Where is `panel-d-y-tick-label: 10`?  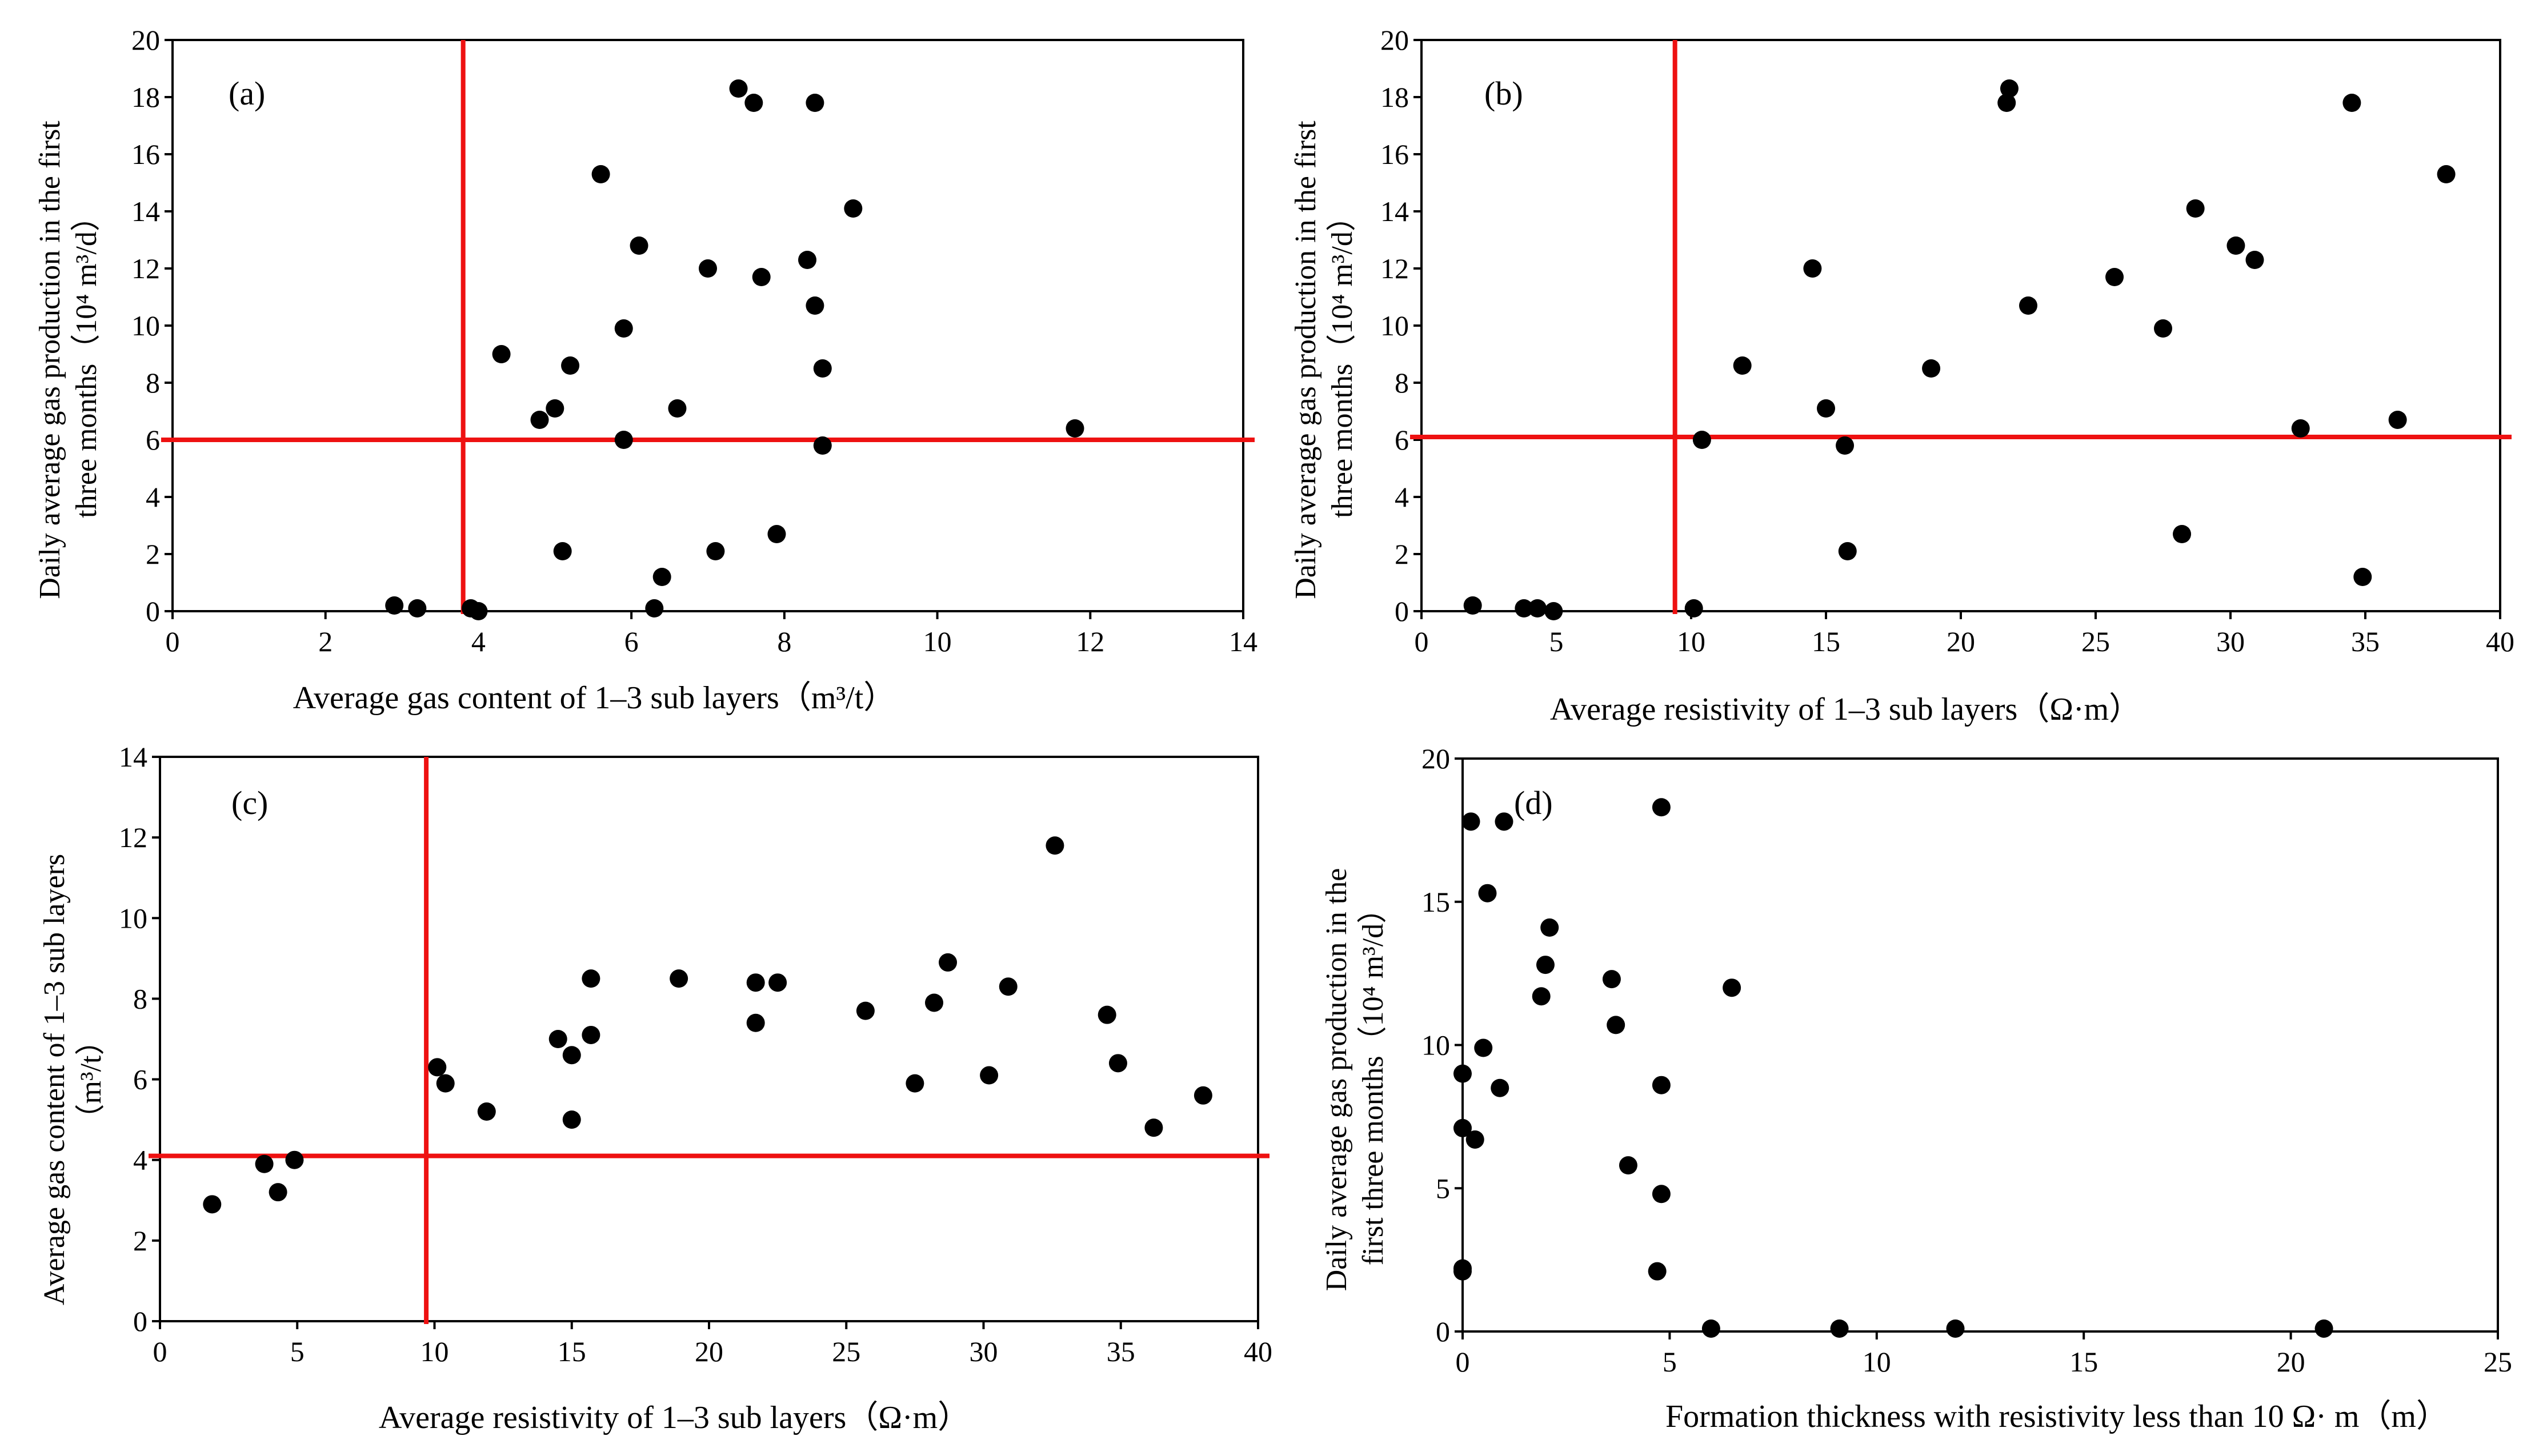
panel-d-y-tick-label: 10 is located at coordinates (1435, 1045).